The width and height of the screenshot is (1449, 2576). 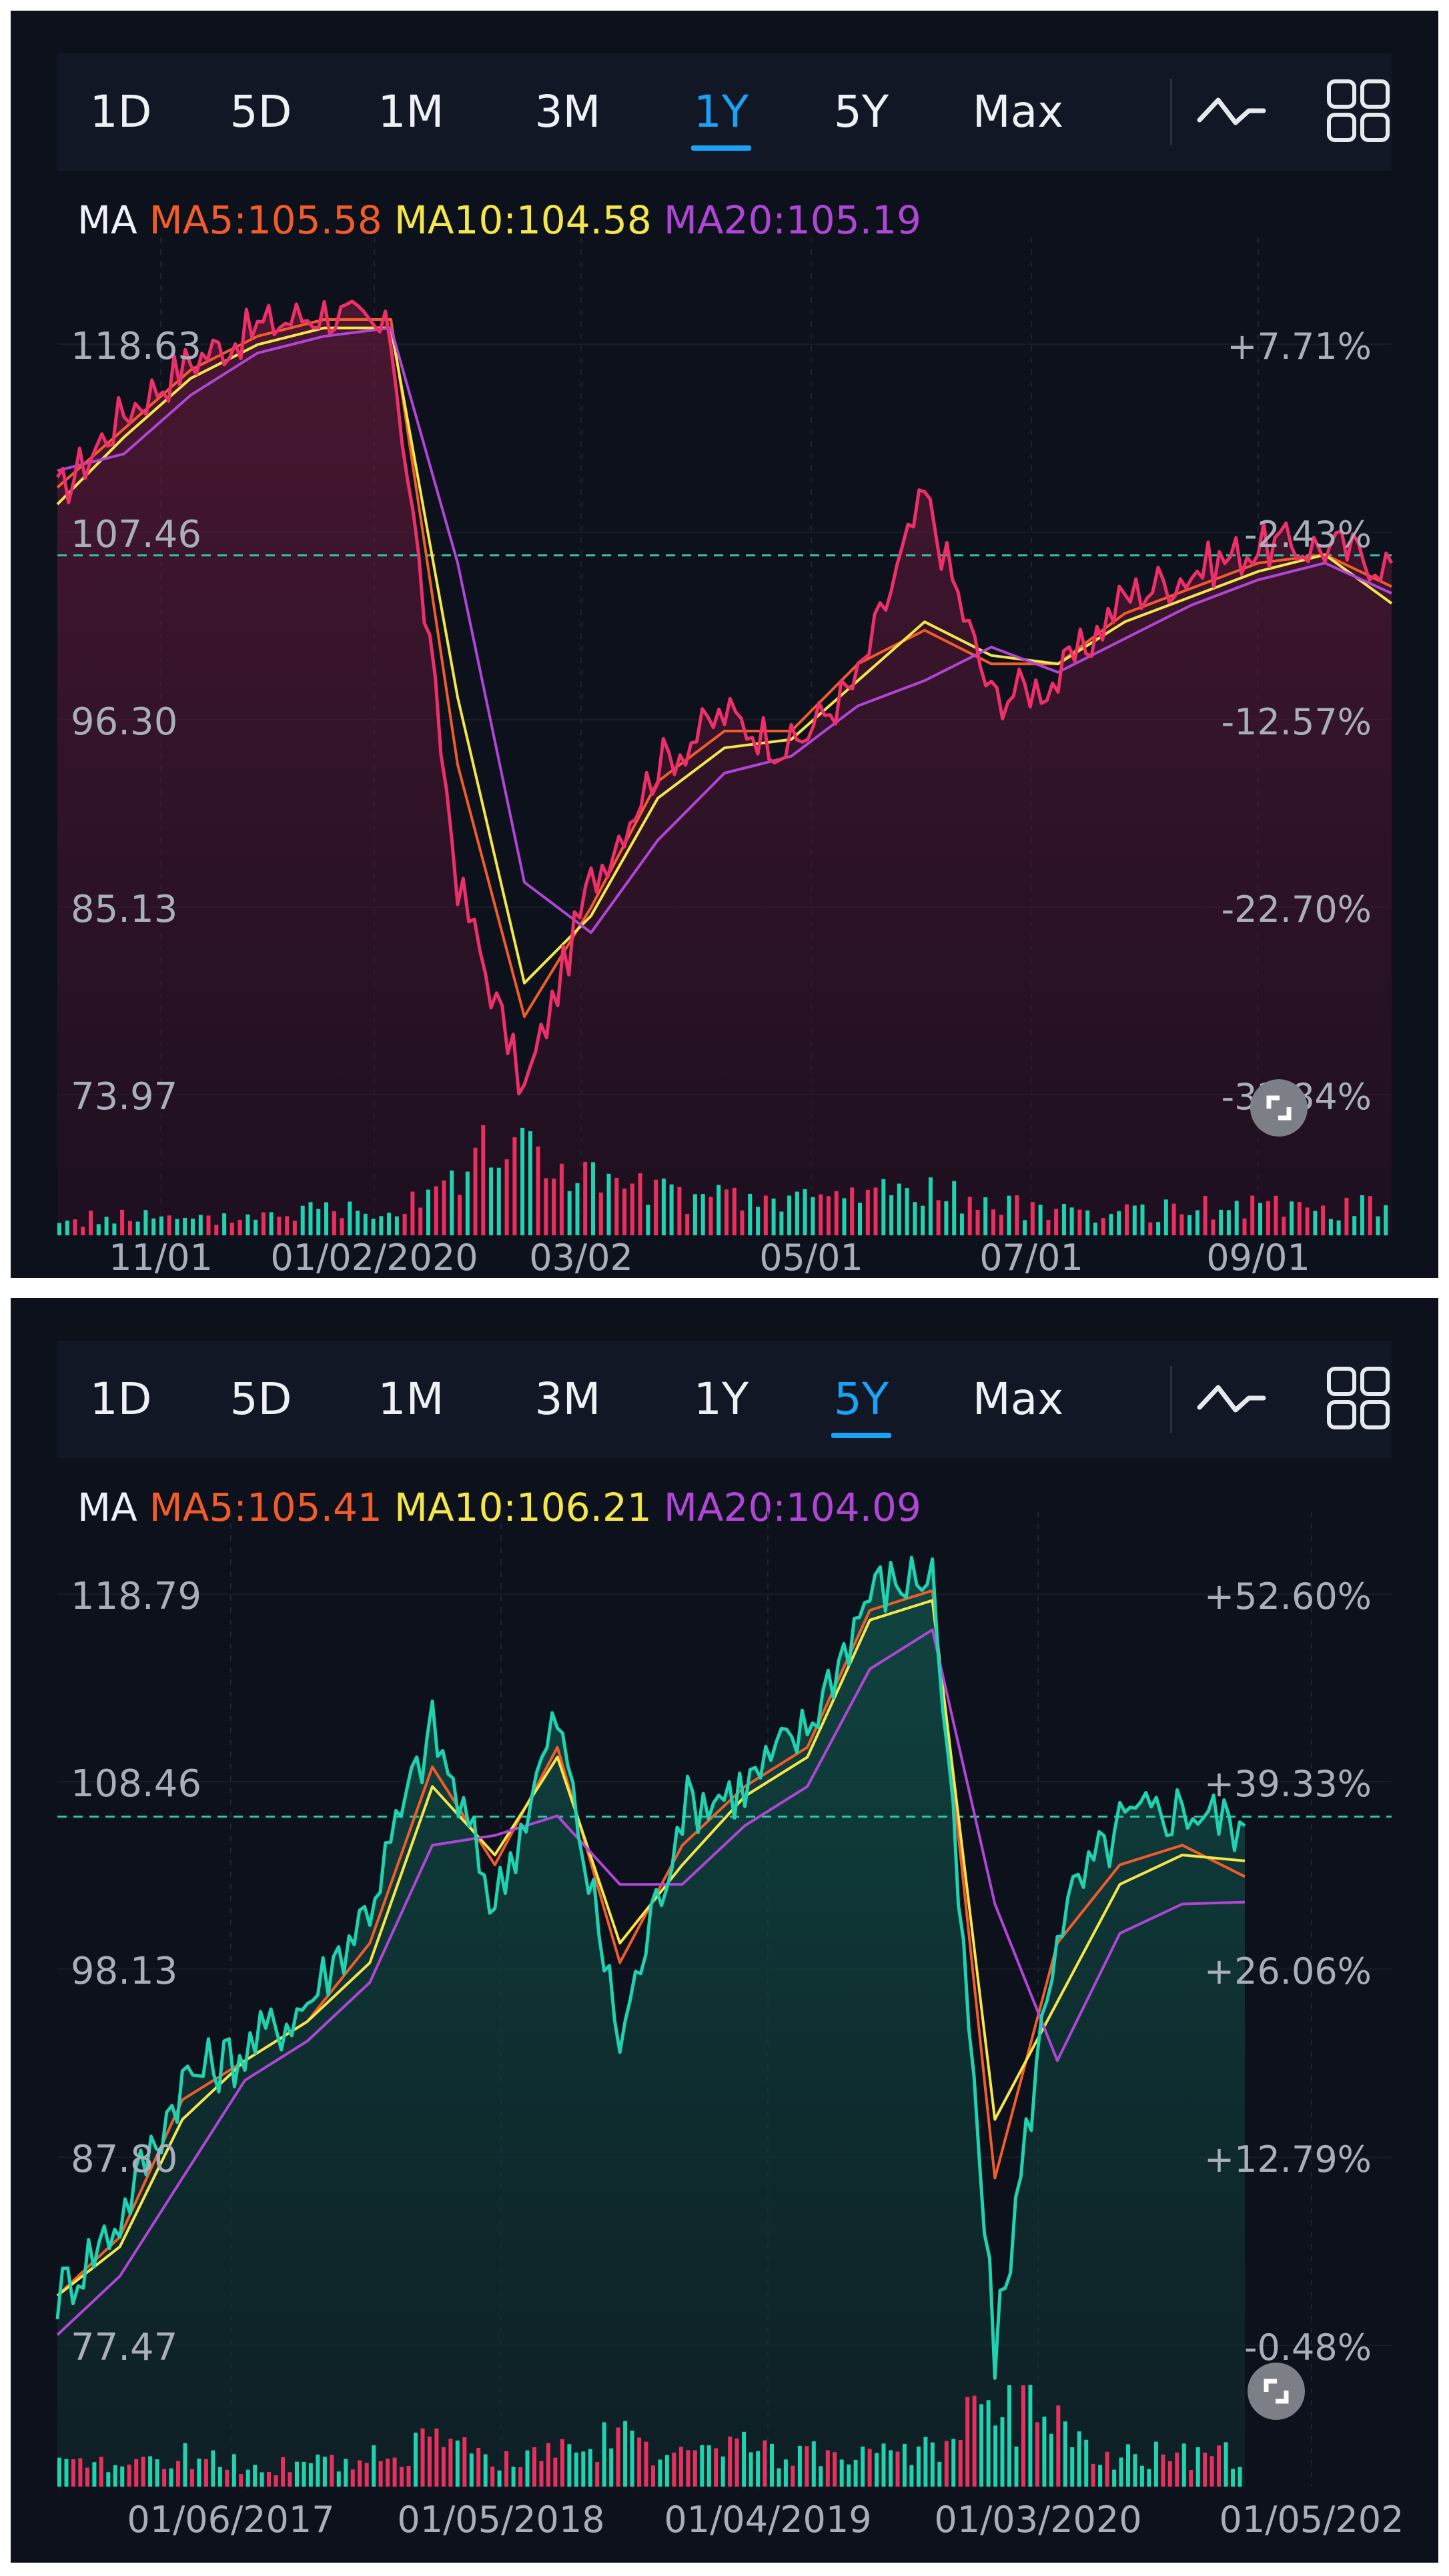 What do you see at coordinates (124, 1971) in the screenshot?
I see `y-tick-label: 98.13` at bounding box center [124, 1971].